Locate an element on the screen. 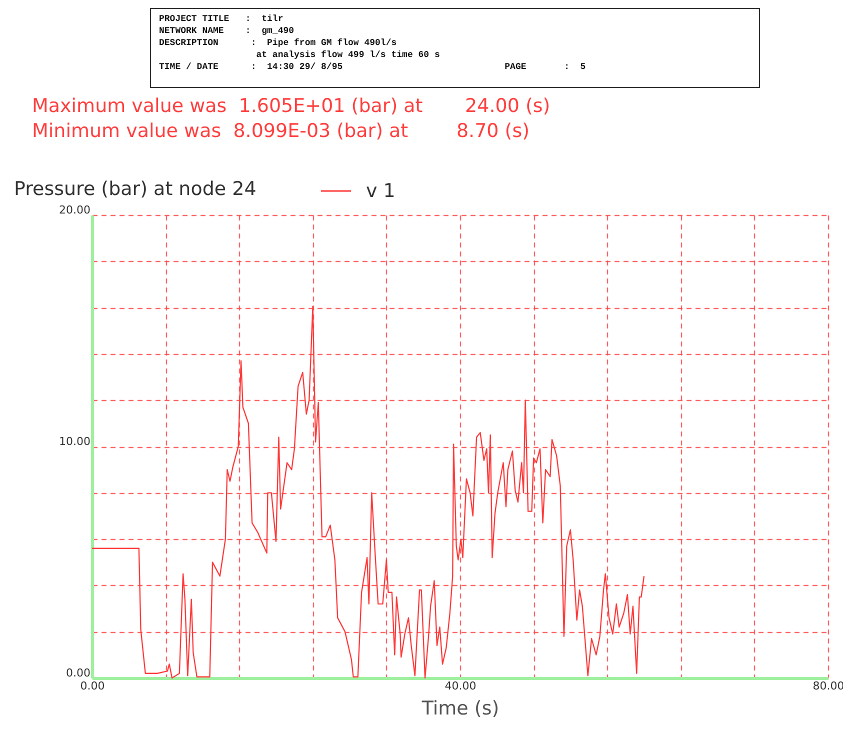 This screenshot has height=736, width=843. text: TIME / DATE : 14:30 29/ 8/95 PAGE : 5 is located at coordinates (373, 67).